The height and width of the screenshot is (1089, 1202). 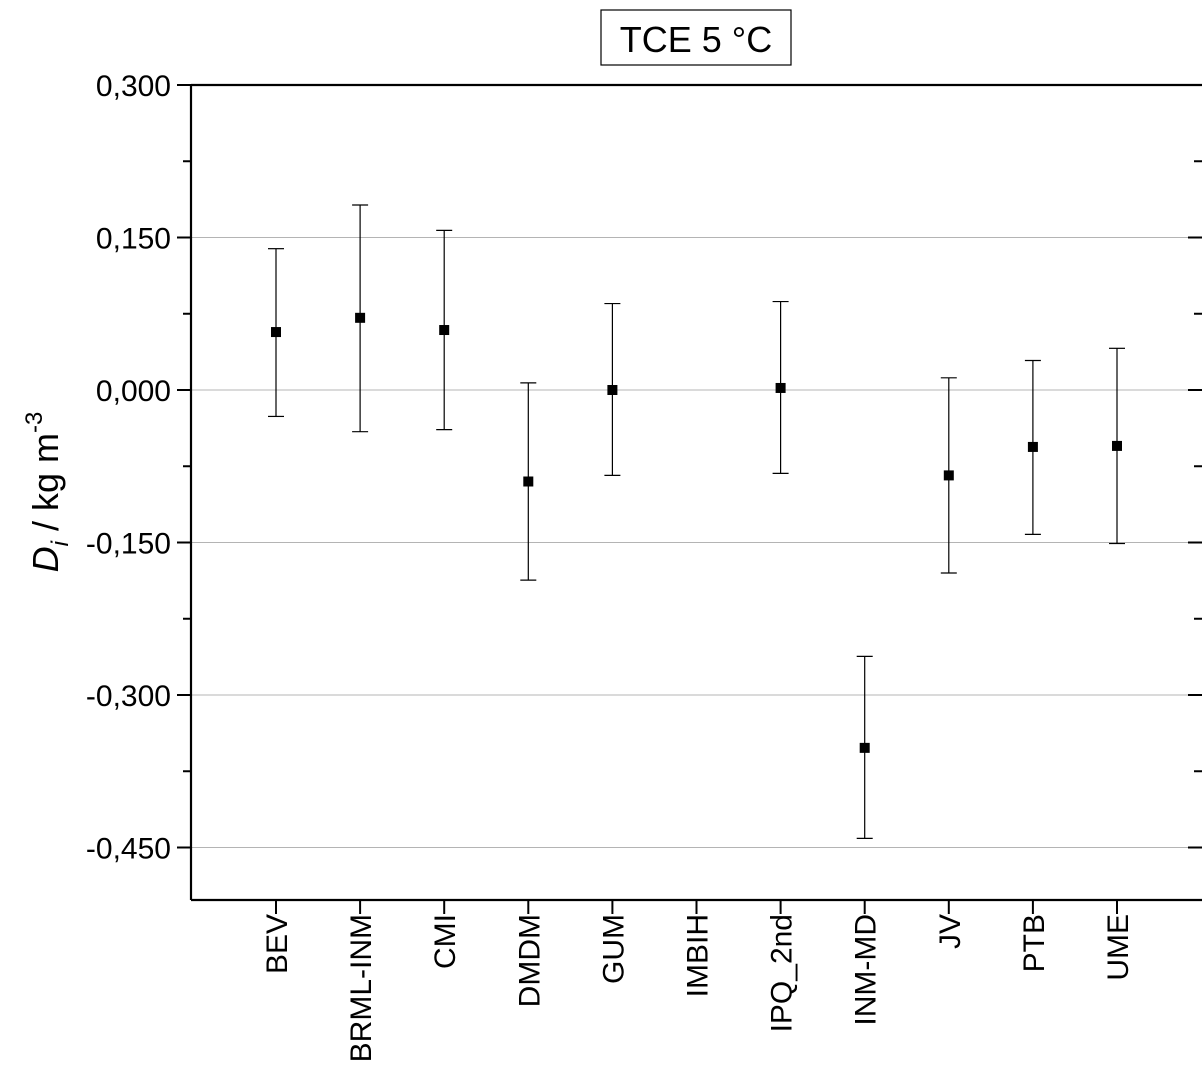 What do you see at coordinates (277, 944) in the screenshot?
I see `x-tick-label: BEV` at bounding box center [277, 944].